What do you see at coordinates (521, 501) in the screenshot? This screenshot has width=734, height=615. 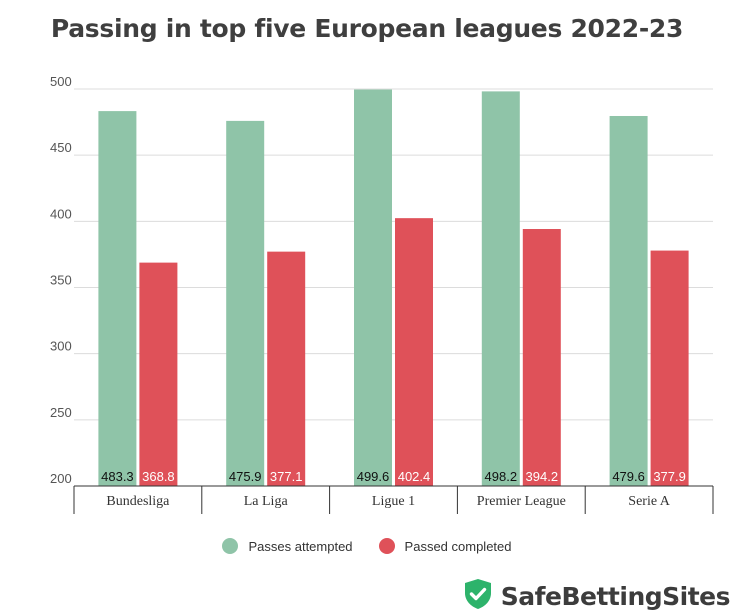 I see `x-tick-label-premier-league: Premier League` at bounding box center [521, 501].